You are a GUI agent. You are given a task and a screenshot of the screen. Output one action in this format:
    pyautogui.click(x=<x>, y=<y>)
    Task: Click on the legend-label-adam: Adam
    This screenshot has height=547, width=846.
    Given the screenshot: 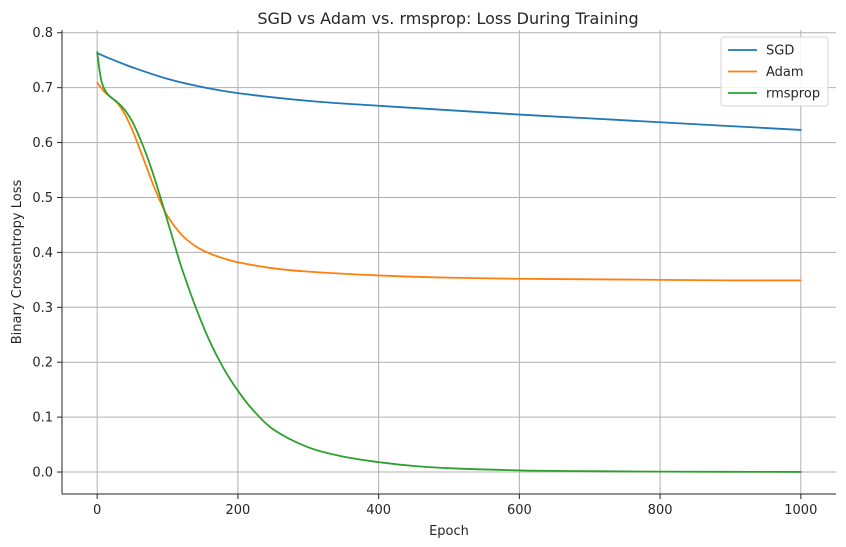 What is the action you would take?
    pyautogui.click(x=785, y=72)
    